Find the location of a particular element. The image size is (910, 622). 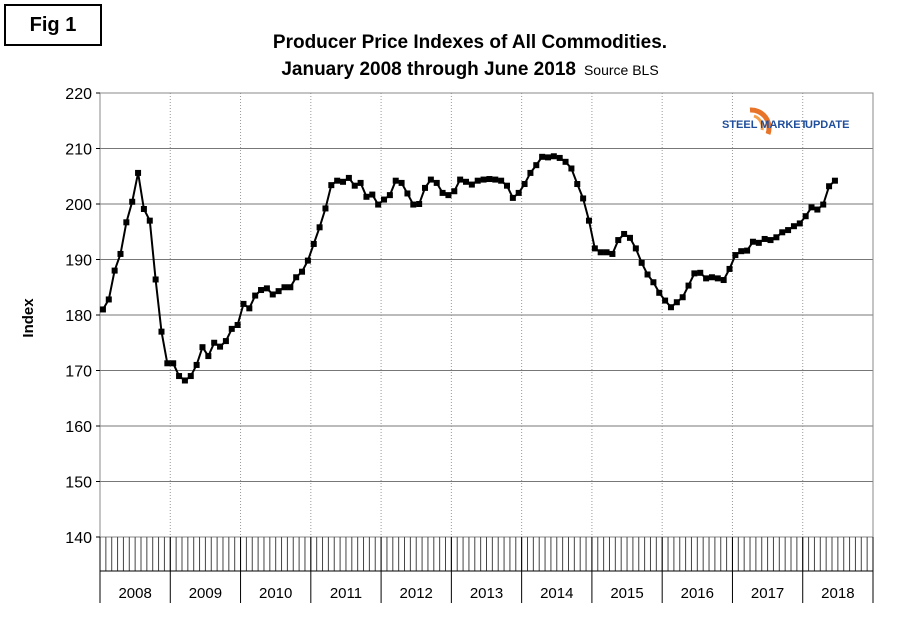

logo-word1: STEEL MARKET is located at coordinates (765, 125).